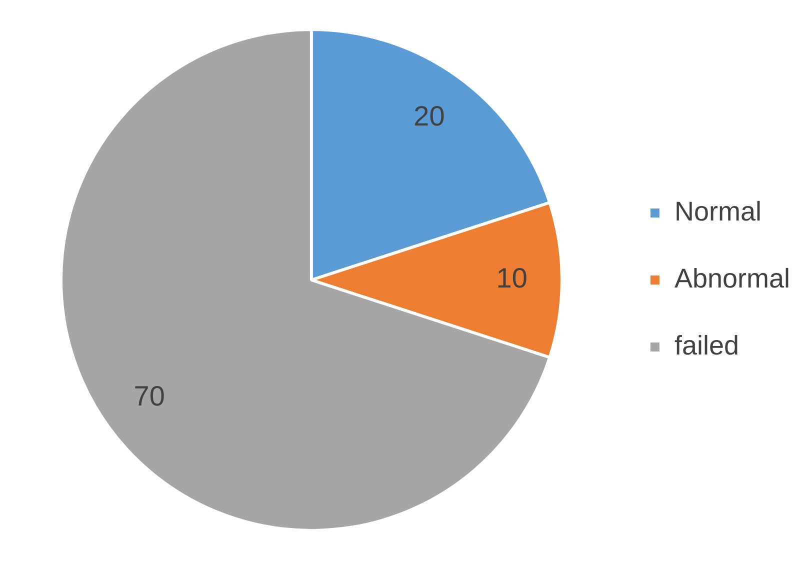  Describe the element at coordinates (718, 211) in the screenshot. I see `legend-label: Normal` at that location.